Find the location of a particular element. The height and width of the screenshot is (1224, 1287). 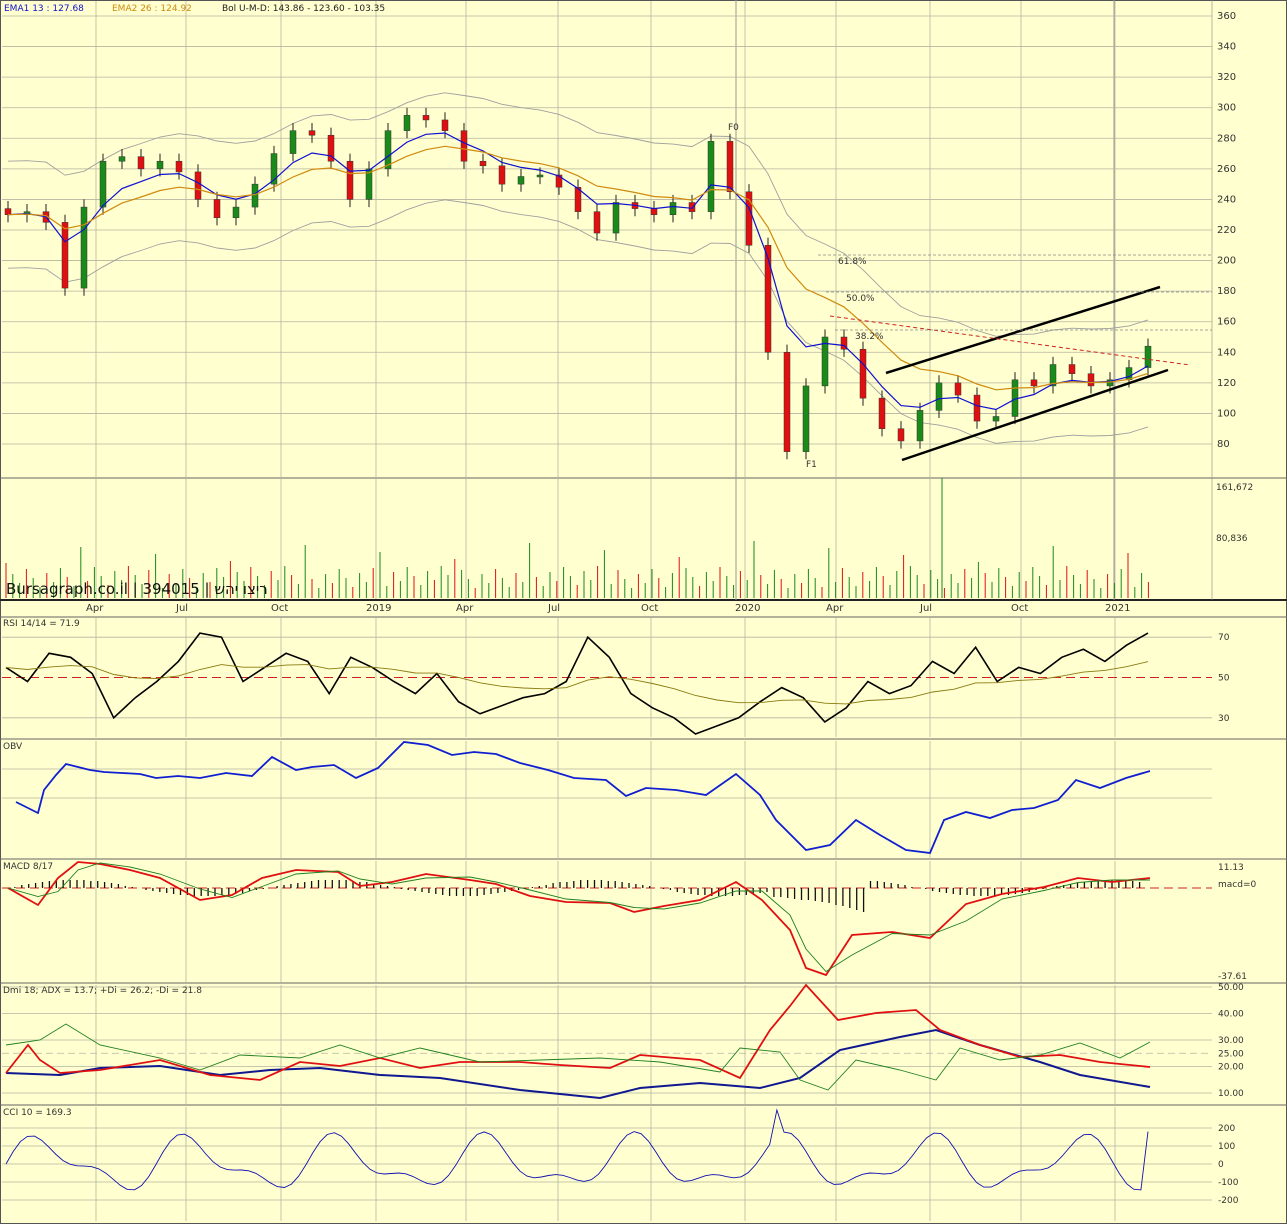

price-tick-label: 220 is located at coordinates (1226, 230).